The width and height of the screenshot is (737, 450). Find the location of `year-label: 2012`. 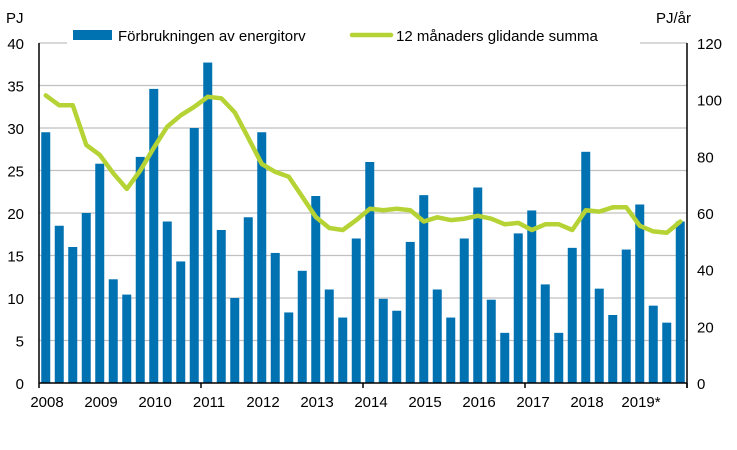

year-label: 2012 is located at coordinates (262, 402).